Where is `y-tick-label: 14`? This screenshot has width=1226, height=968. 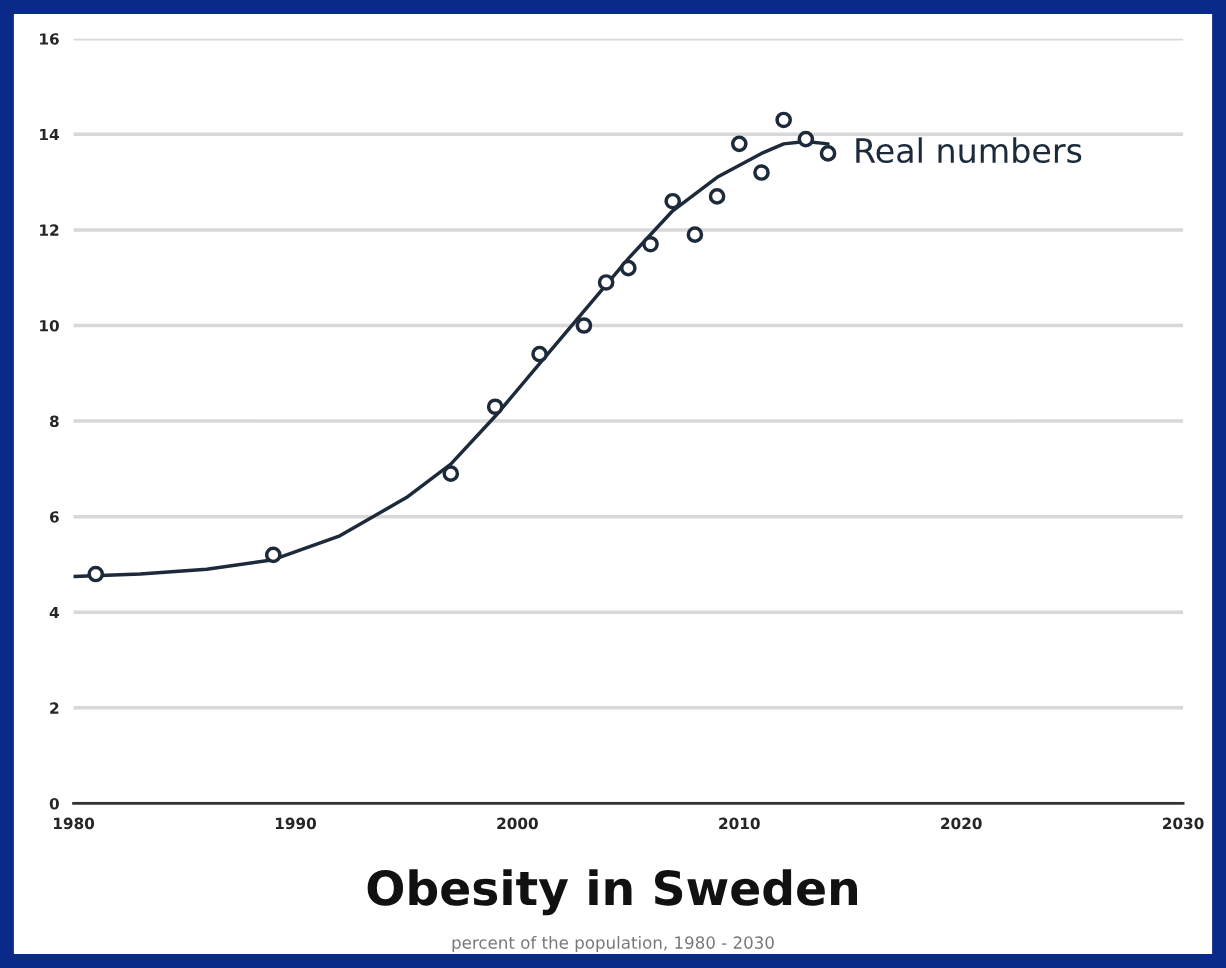
y-tick-label: 14 is located at coordinates (49, 134).